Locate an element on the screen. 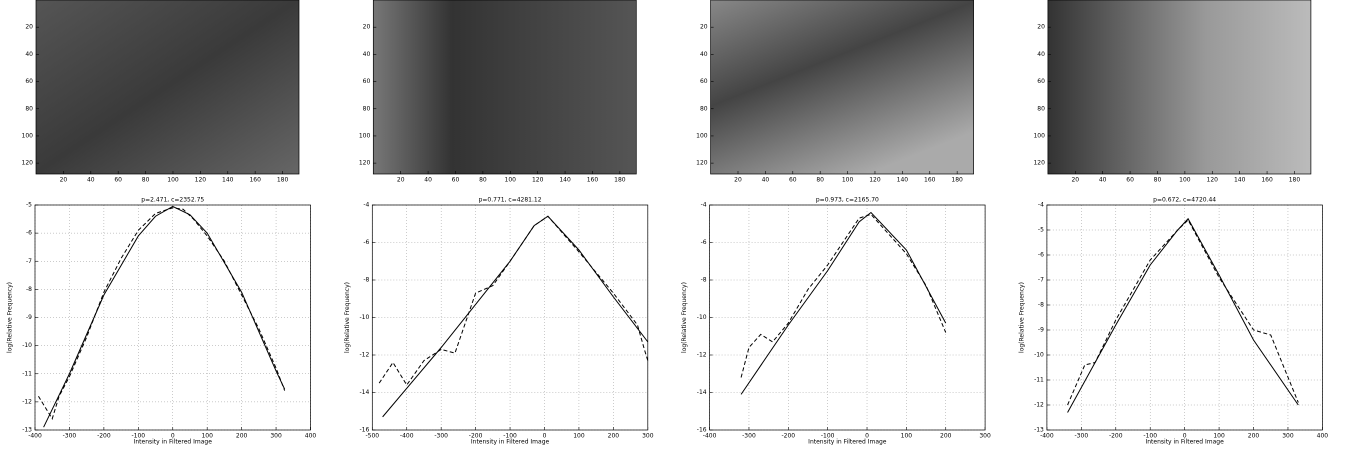 The width and height of the screenshot is (1355, 453). x-tick-label: 200 is located at coordinates (946, 436).